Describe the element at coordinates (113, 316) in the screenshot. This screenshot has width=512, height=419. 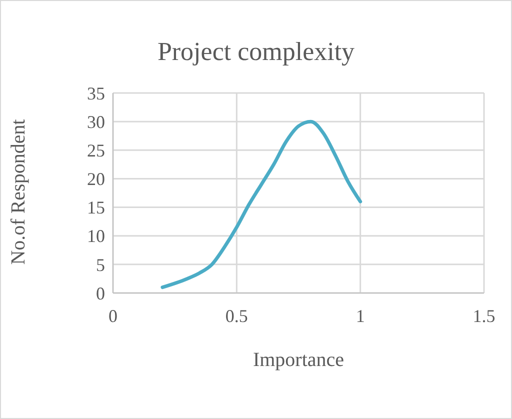
I see `x-tick-label: 0` at that location.